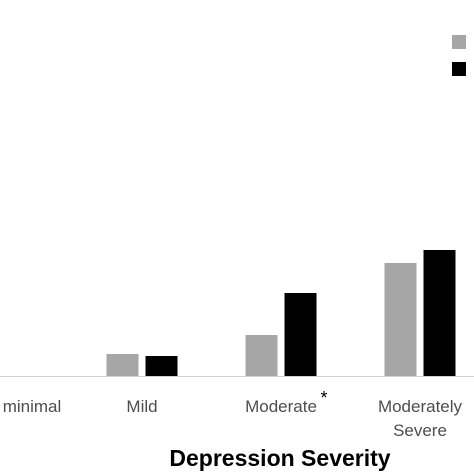 The width and height of the screenshot is (474, 474). I want to click on bar-series2-cat4, so click(439, 313).